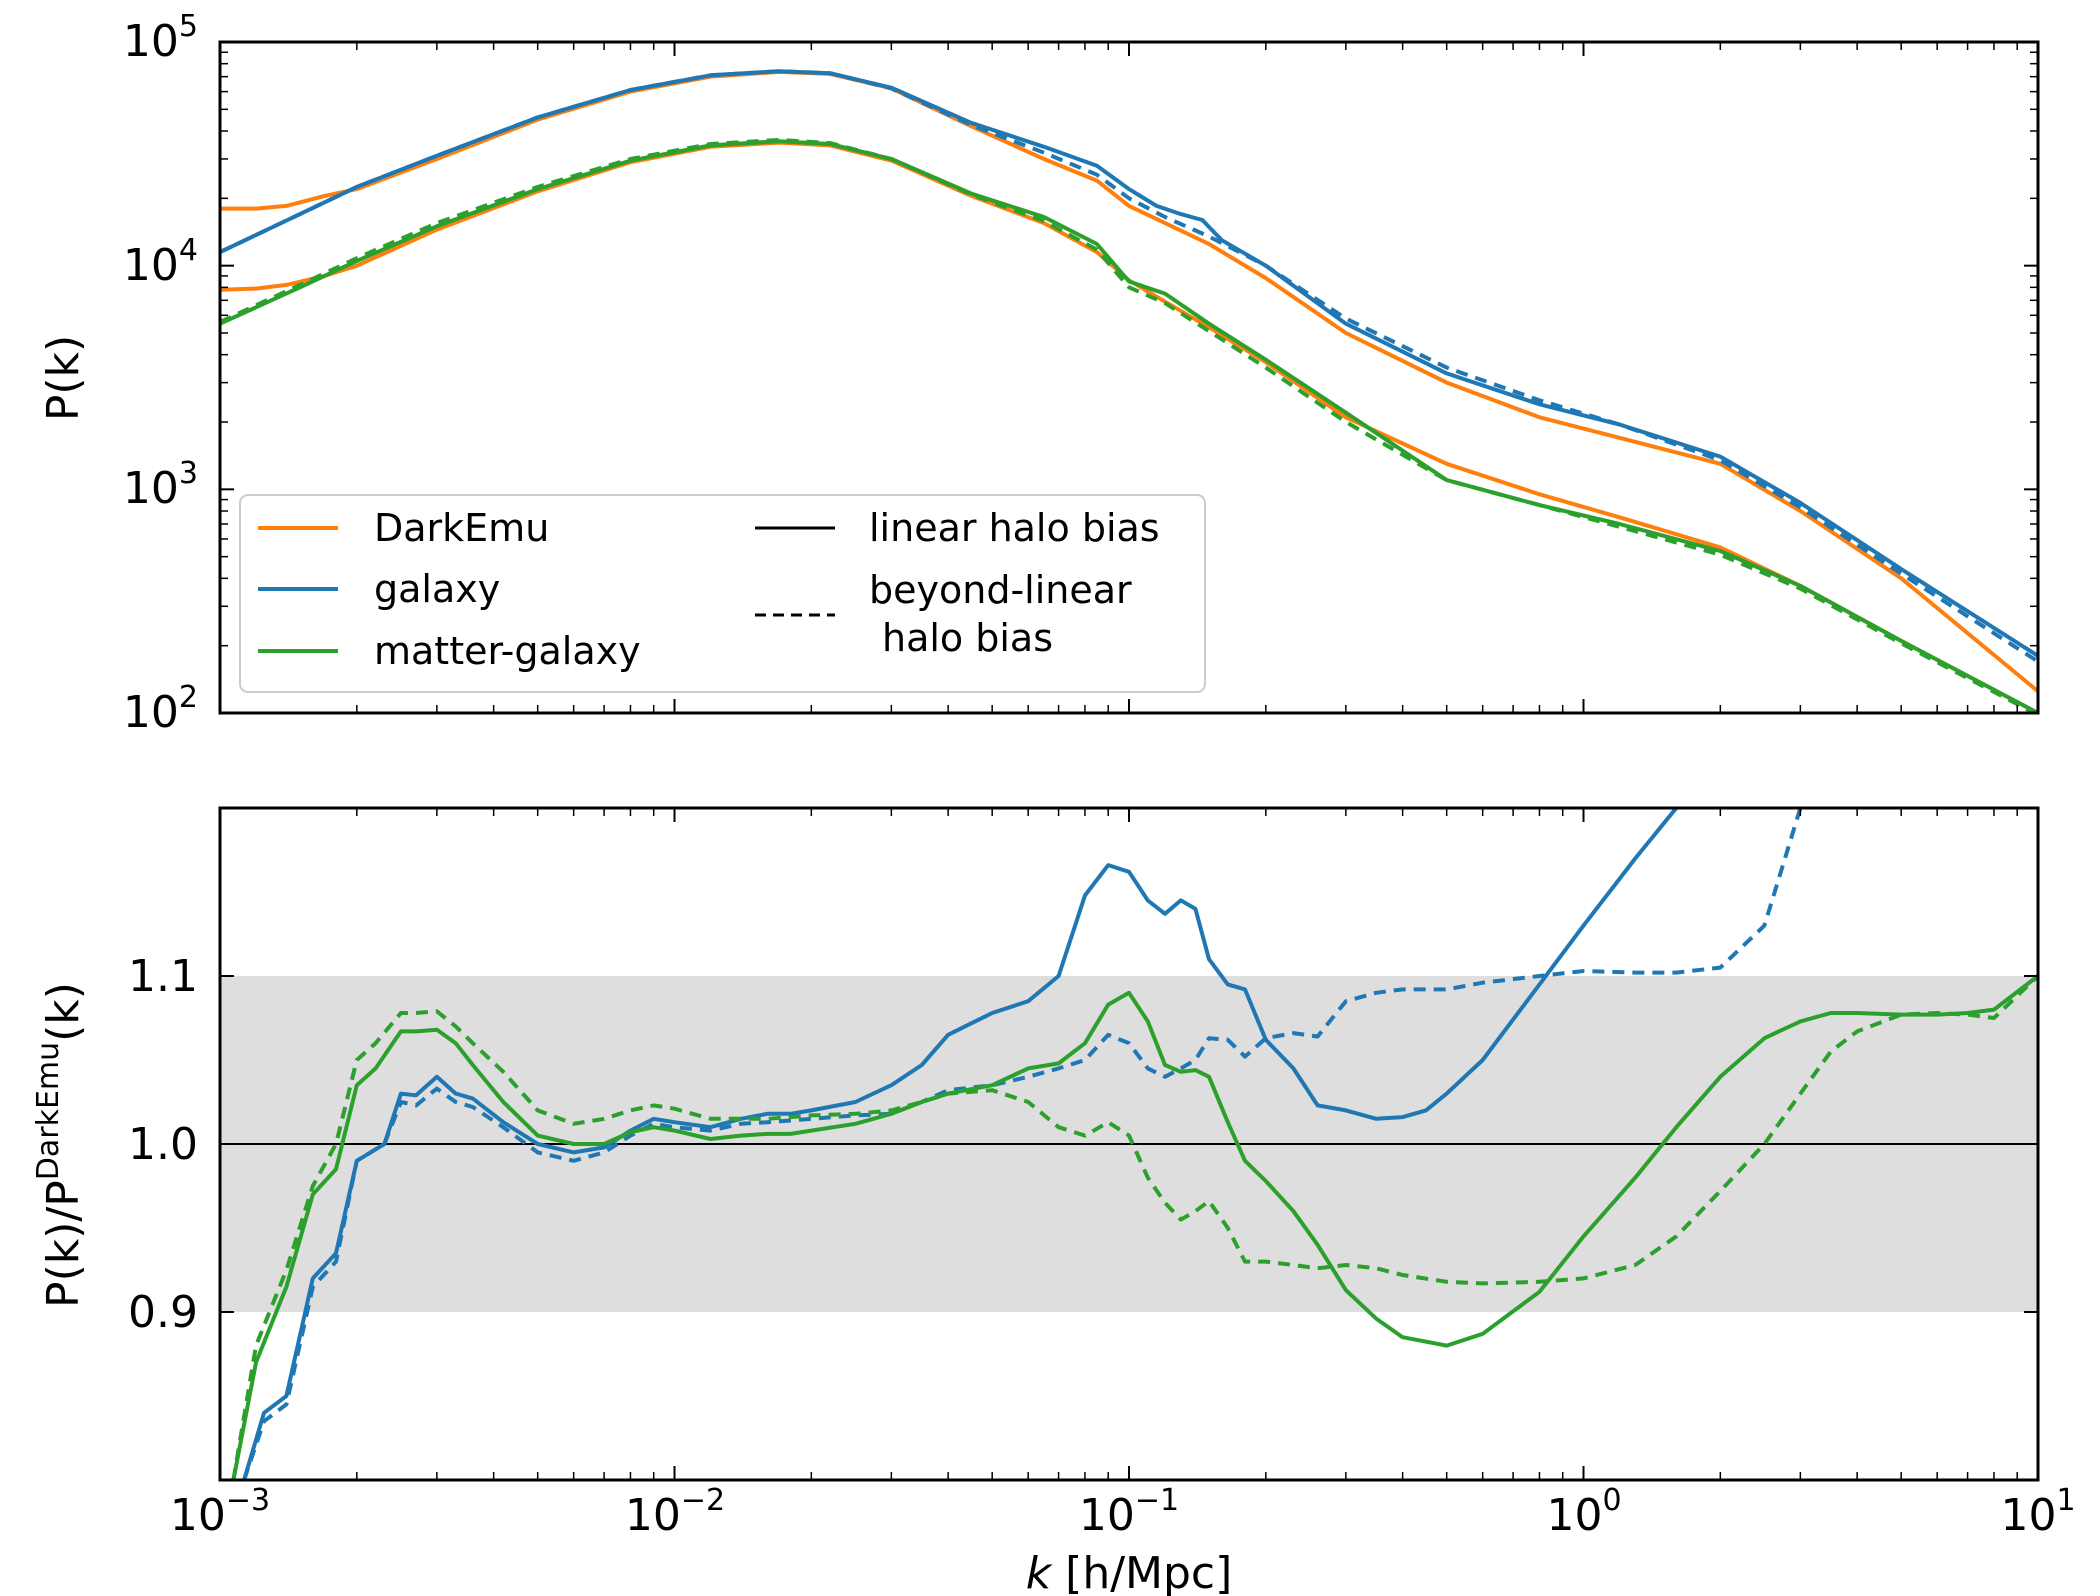 The image size is (2100, 1596). What do you see at coordinates (507, 651) in the screenshot?
I see `legend-label-matter-galaxy: matter-galaxy` at bounding box center [507, 651].